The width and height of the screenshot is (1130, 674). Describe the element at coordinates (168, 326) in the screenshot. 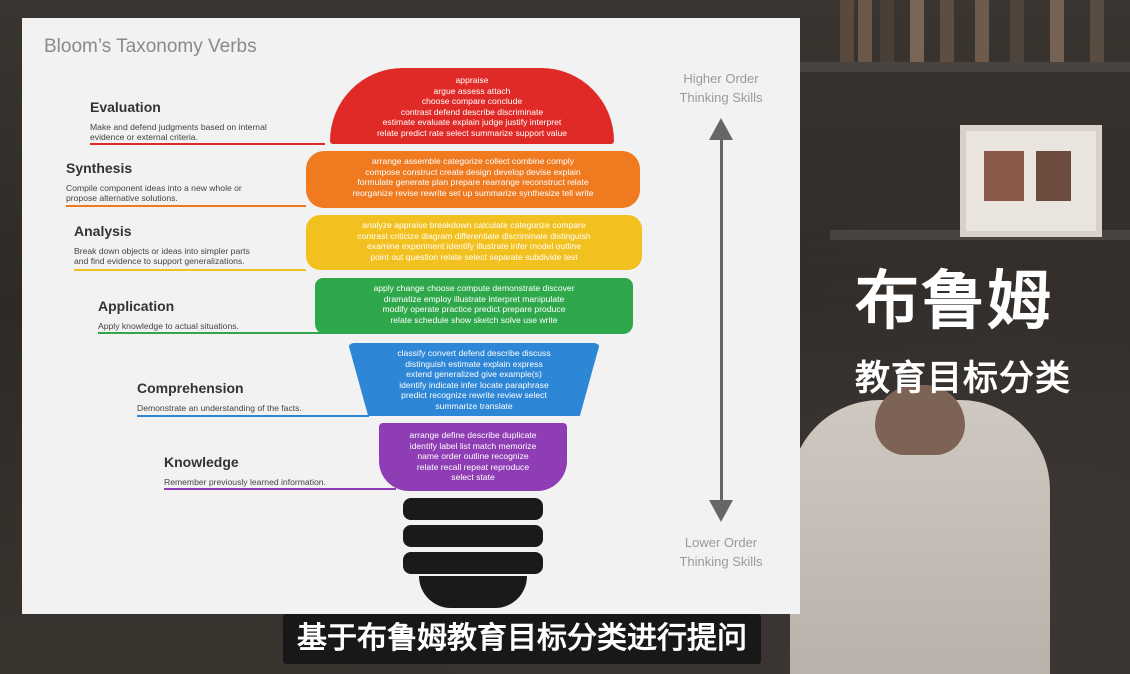

I see `level-description: Apply knowledge to actual situations.` at that location.